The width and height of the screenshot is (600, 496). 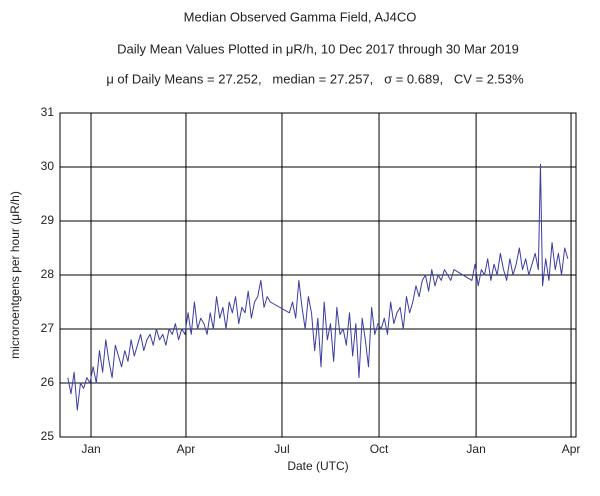 I want to click on y-tick-label: 26, so click(x=48, y=382).